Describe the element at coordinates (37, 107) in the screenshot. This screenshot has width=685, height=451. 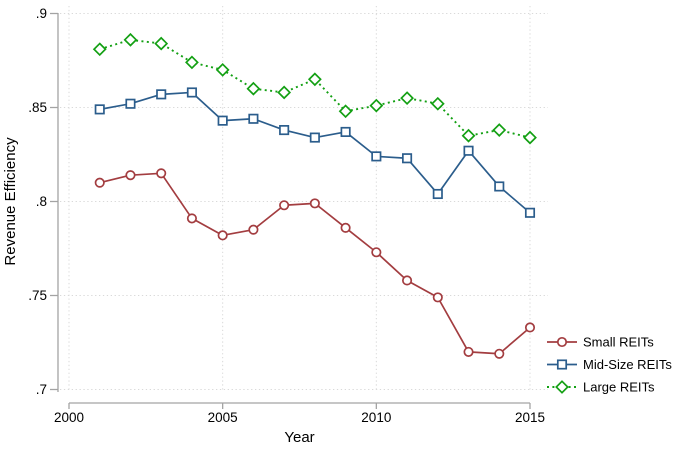
I see `y-tick-label: .85` at that location.